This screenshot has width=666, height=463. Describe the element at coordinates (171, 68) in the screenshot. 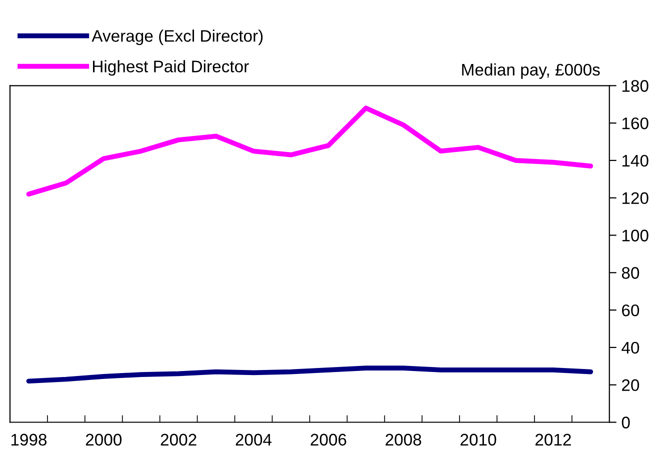

I see `legend-label: Highest Paid Director` at that location.